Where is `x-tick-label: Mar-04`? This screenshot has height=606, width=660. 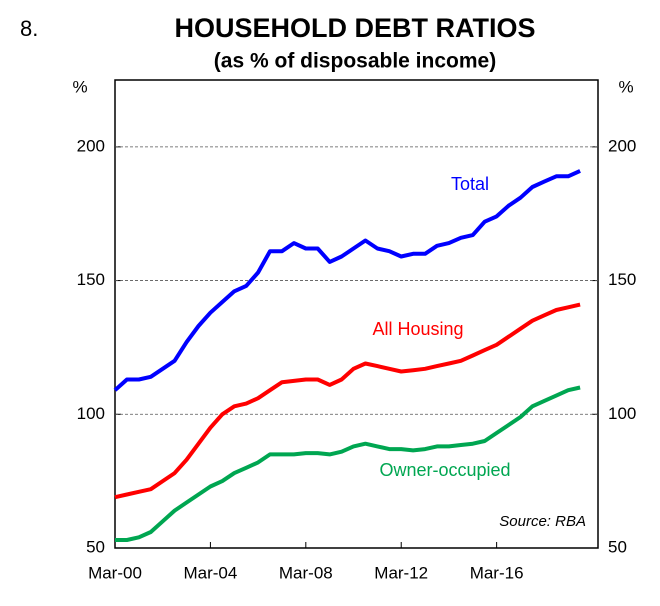 x-tick-label: Mar-04 is located at coordinates (210, 572).